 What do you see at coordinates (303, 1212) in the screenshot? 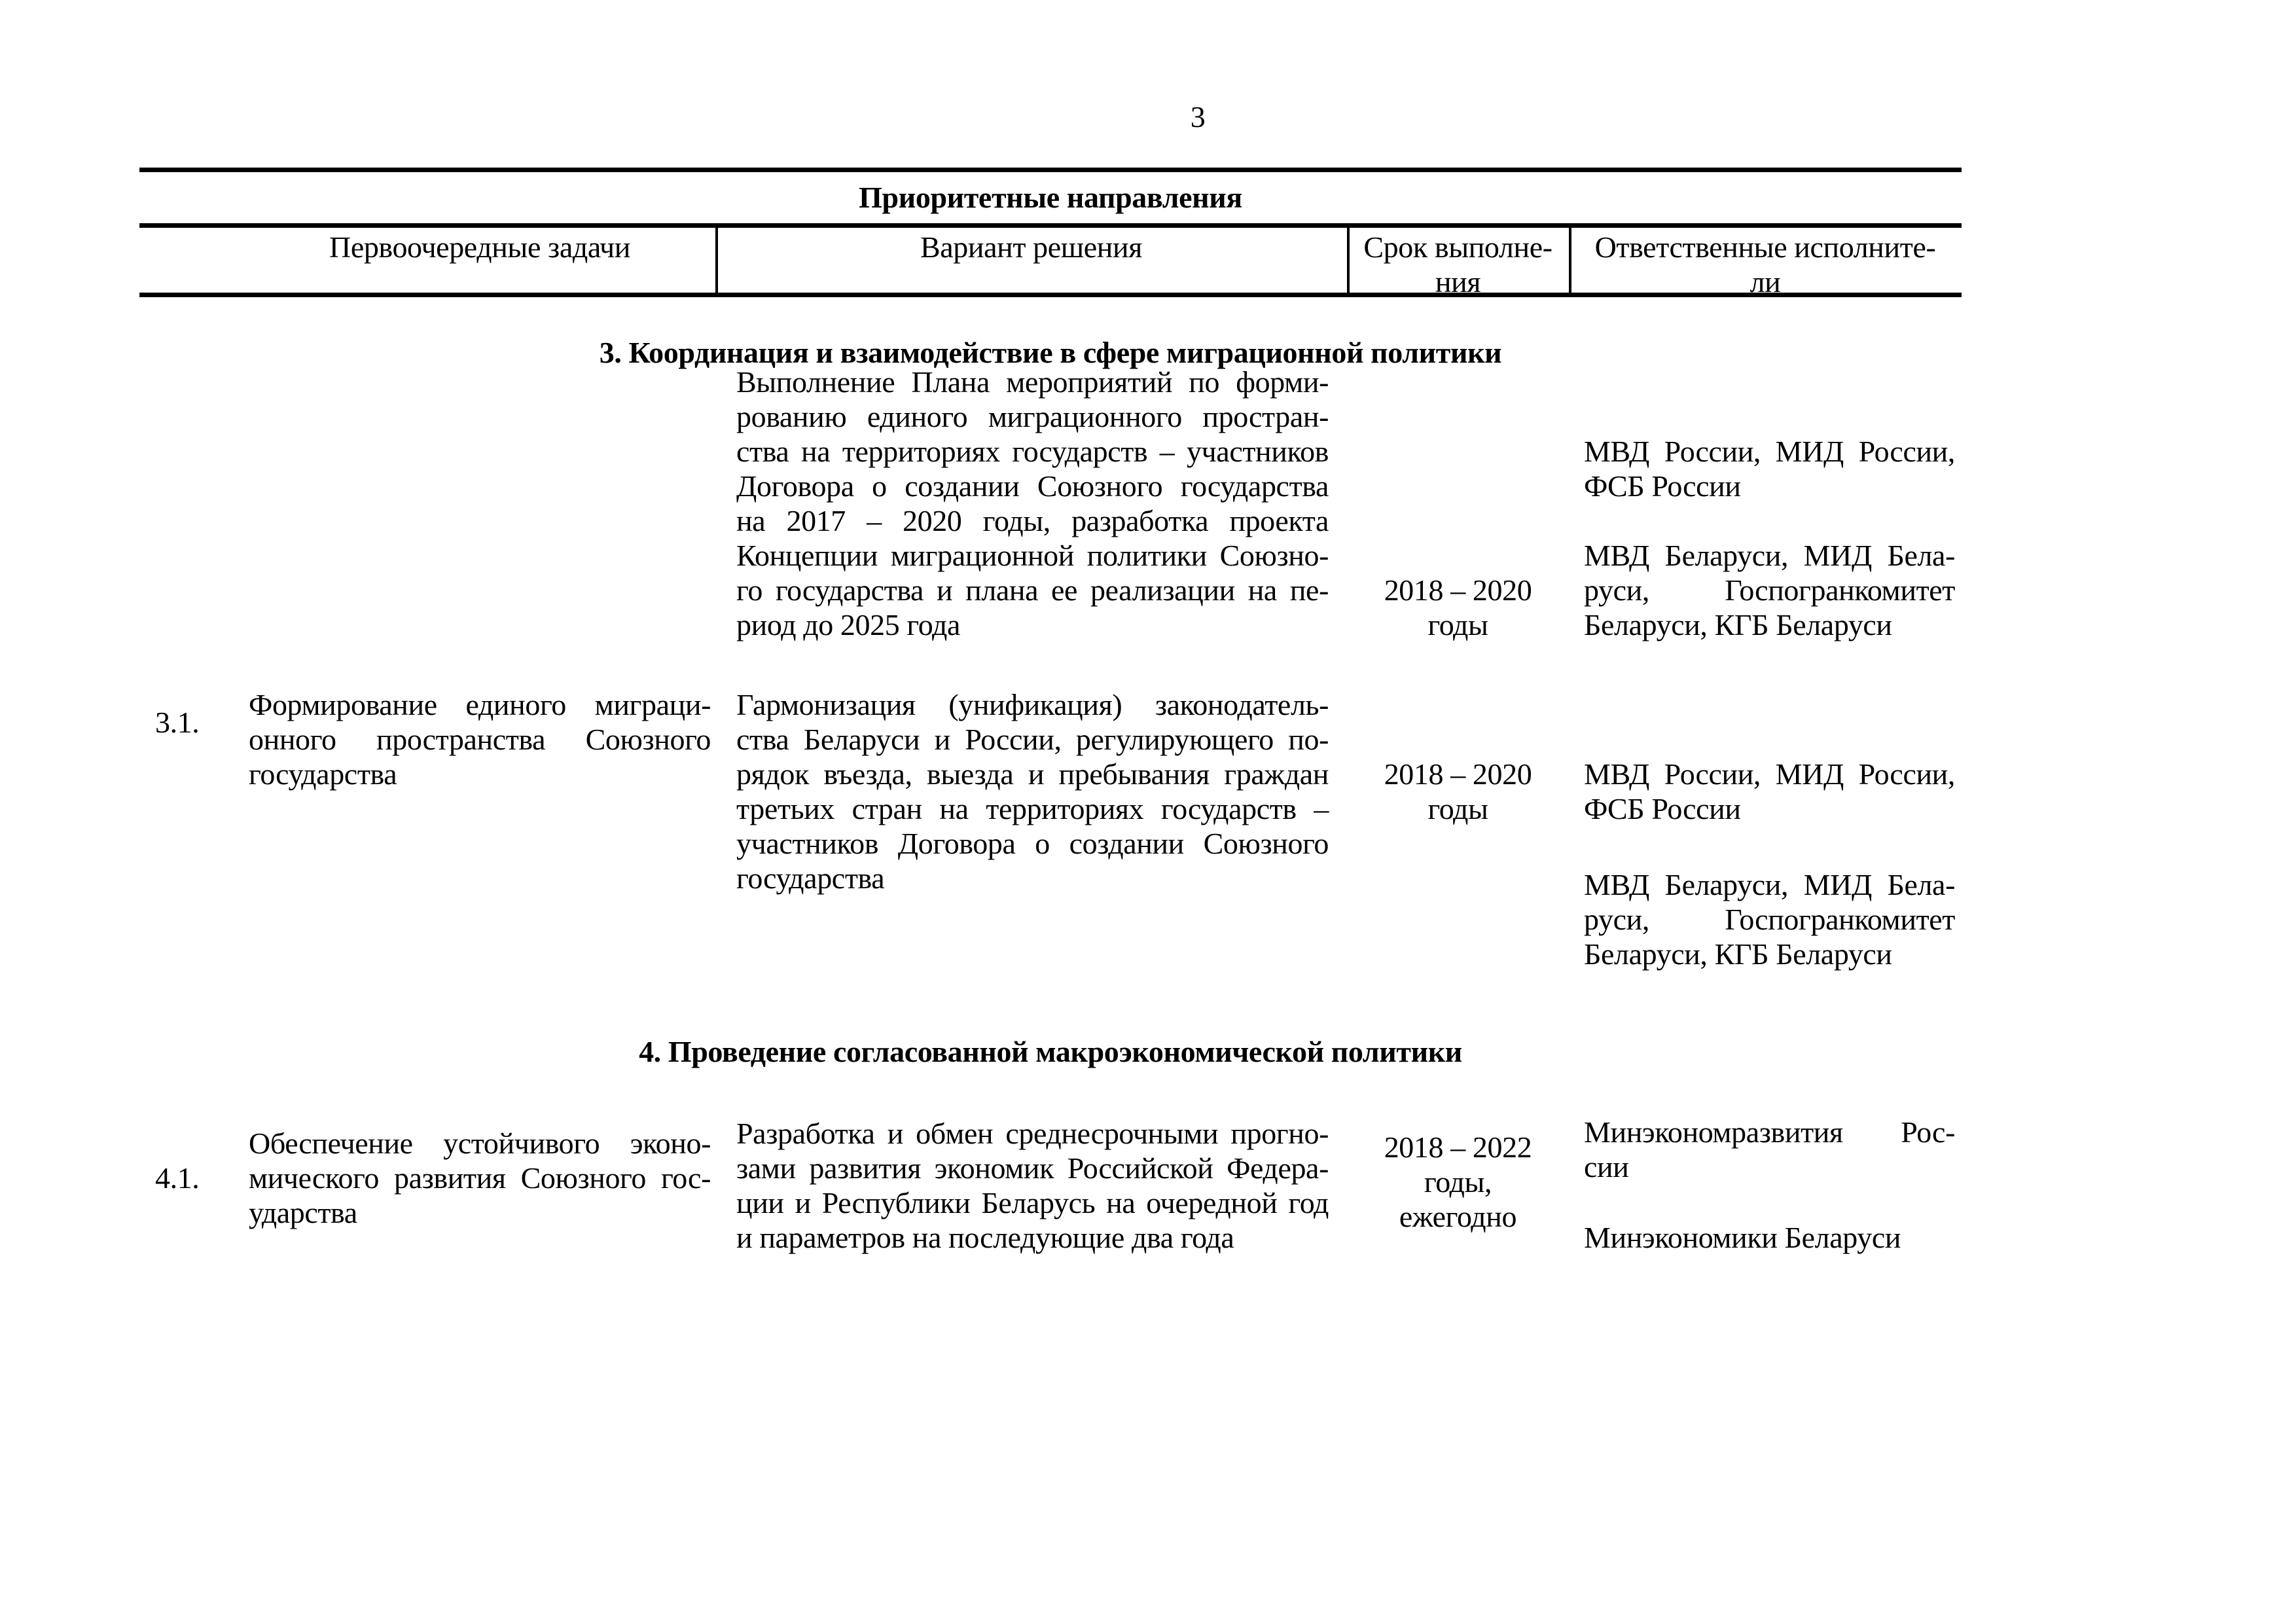
I see `task-line: ударства` at bounding box center [303, 1212].